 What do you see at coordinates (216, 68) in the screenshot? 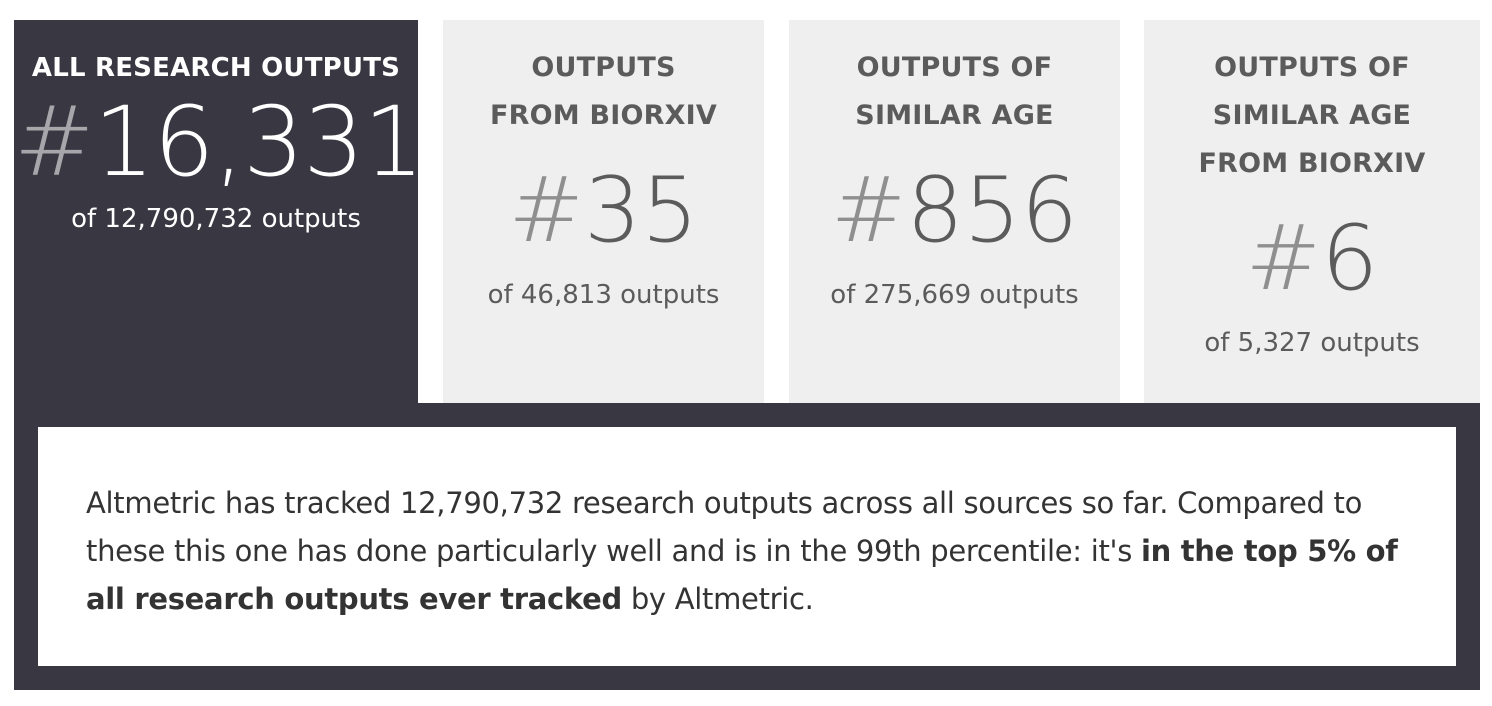
I see `tab-heading: ALL RESEARCH OUTPUTS` at bounding box center [216, 68].